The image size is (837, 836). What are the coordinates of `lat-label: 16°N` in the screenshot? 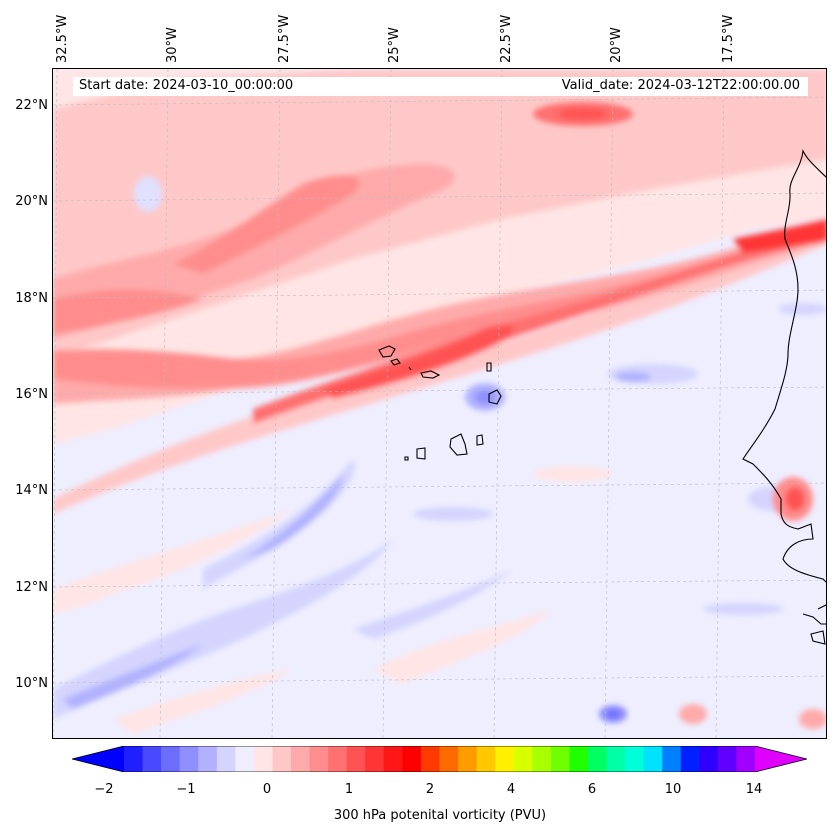 It's located at (31, 394).